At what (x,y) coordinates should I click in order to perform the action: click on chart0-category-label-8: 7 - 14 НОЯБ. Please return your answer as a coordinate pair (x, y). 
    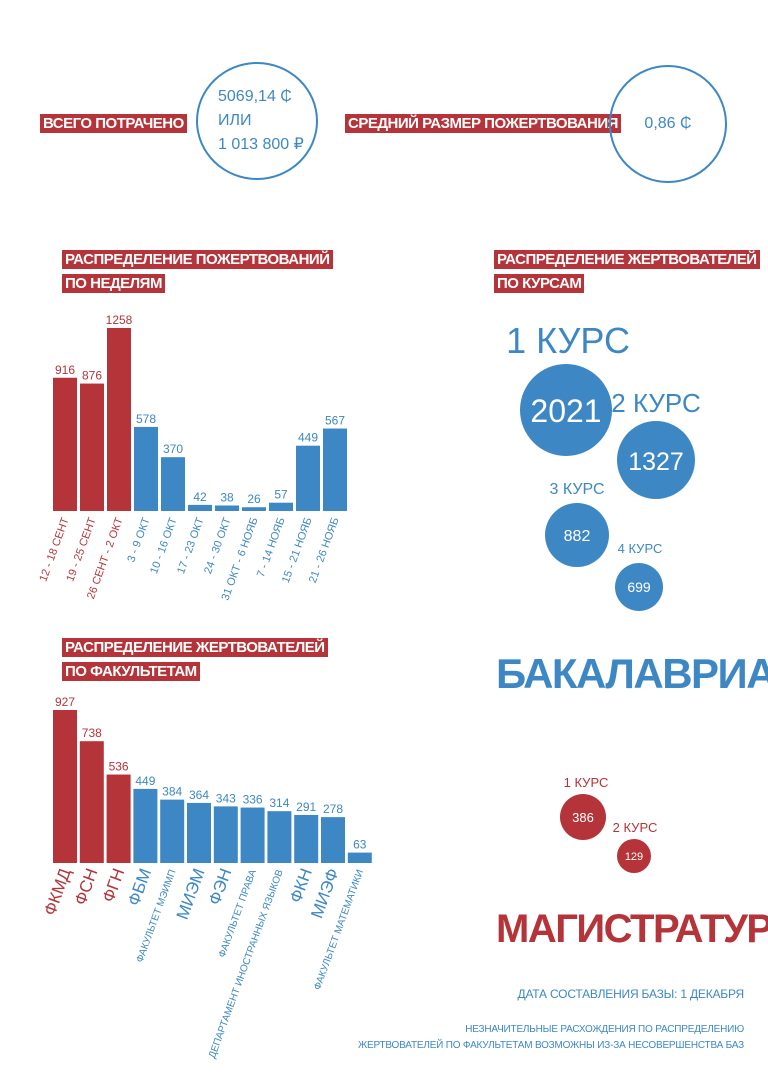
    Looking at the image, I should click on (271, 547).